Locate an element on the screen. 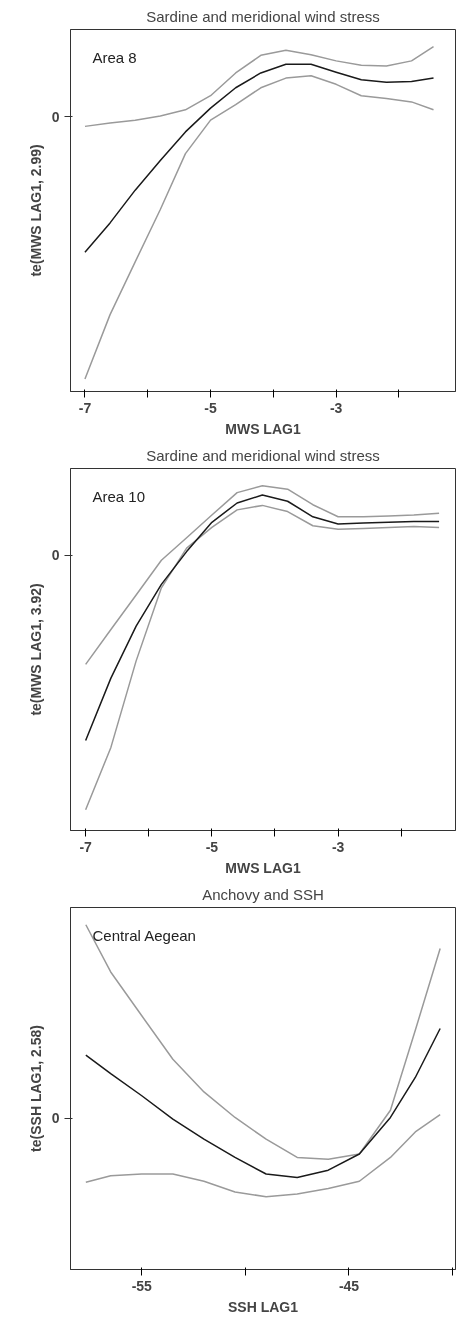 This screenshot has height=1317, width=459. x-tick-label: -55 is located at coordinates (142, 1285).